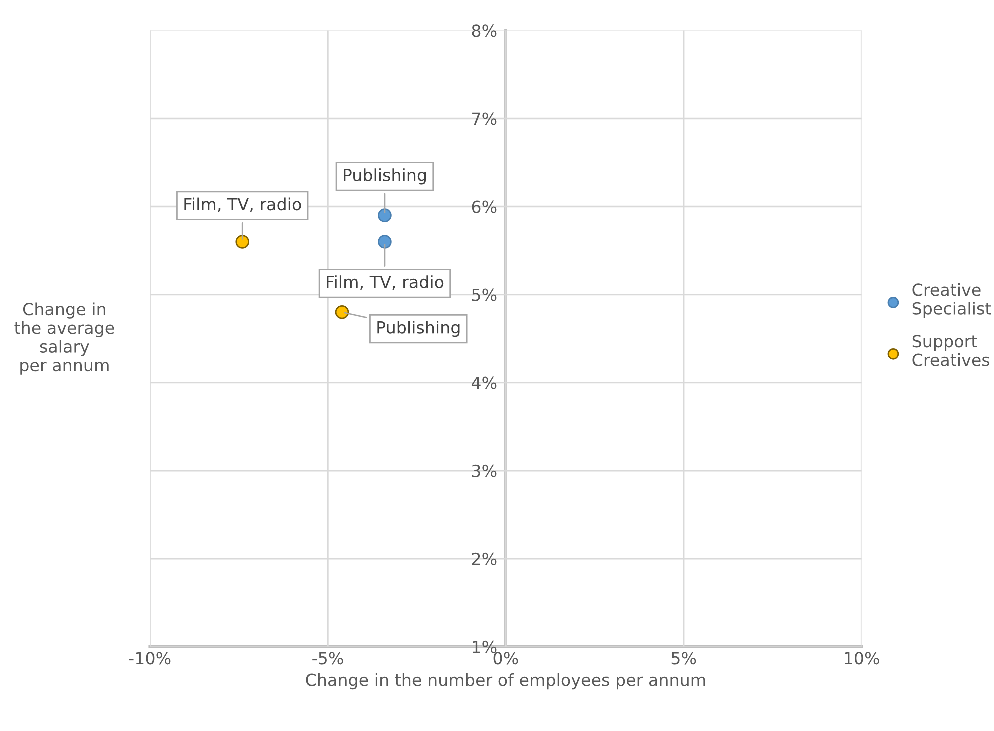 This screenshot has width=994, height=731. What do you see at coordinates (484, 559) in the screenshot?
I see `y-tick-label: 2%` at bounding box center [484, 559].